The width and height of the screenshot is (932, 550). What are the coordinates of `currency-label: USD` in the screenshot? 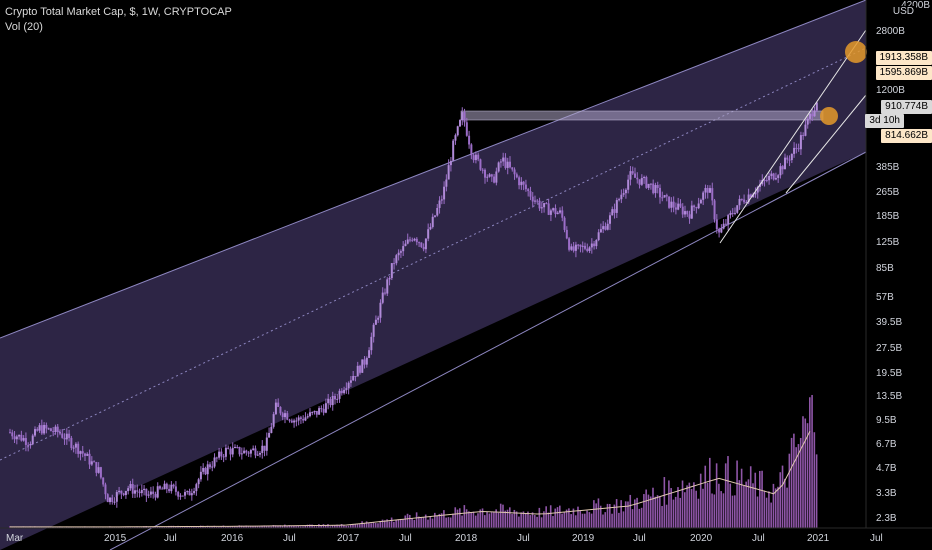 It's located at (903, 12).